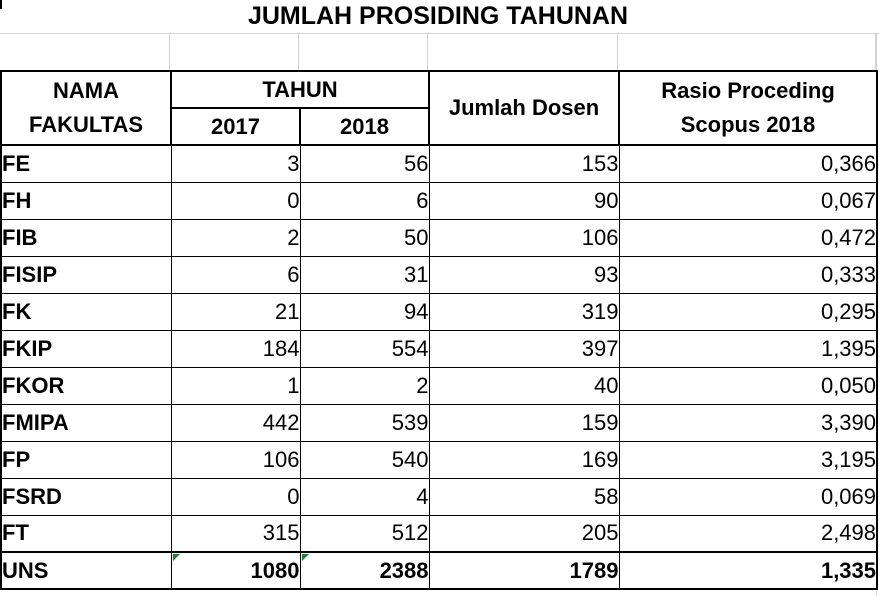  I want to click on rasio-cell: 0,069, so click(748, 496).